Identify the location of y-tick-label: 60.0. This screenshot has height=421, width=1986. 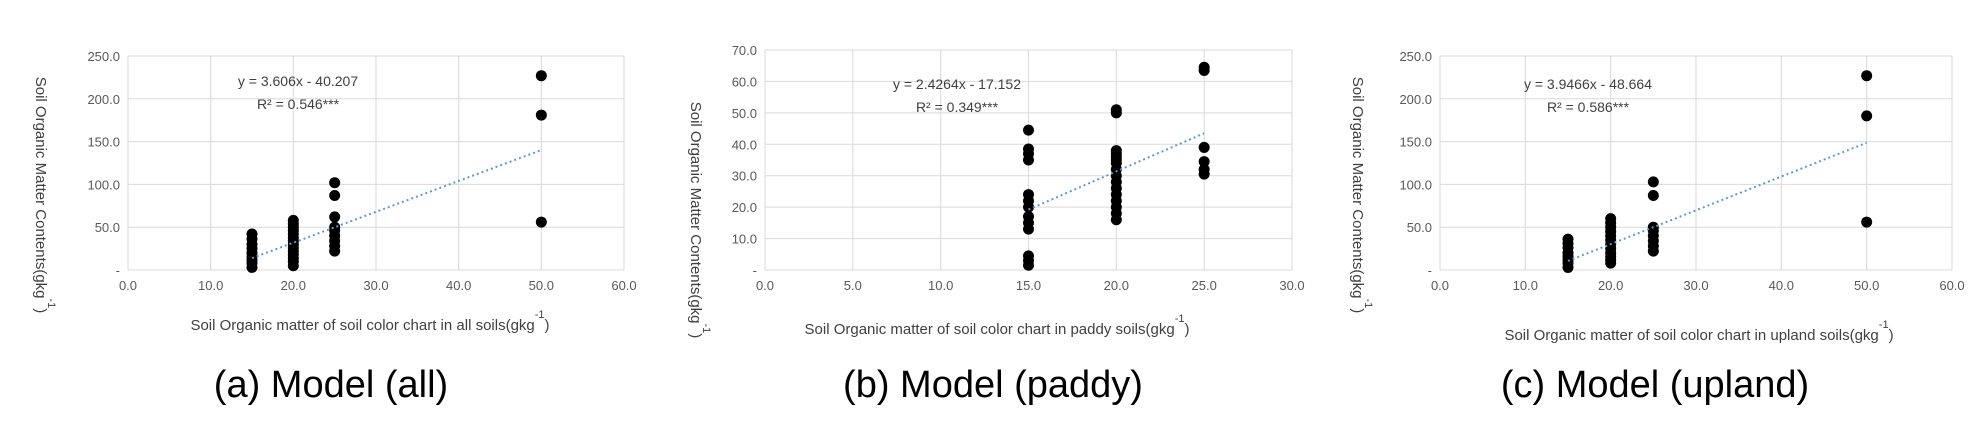
(744, 81).